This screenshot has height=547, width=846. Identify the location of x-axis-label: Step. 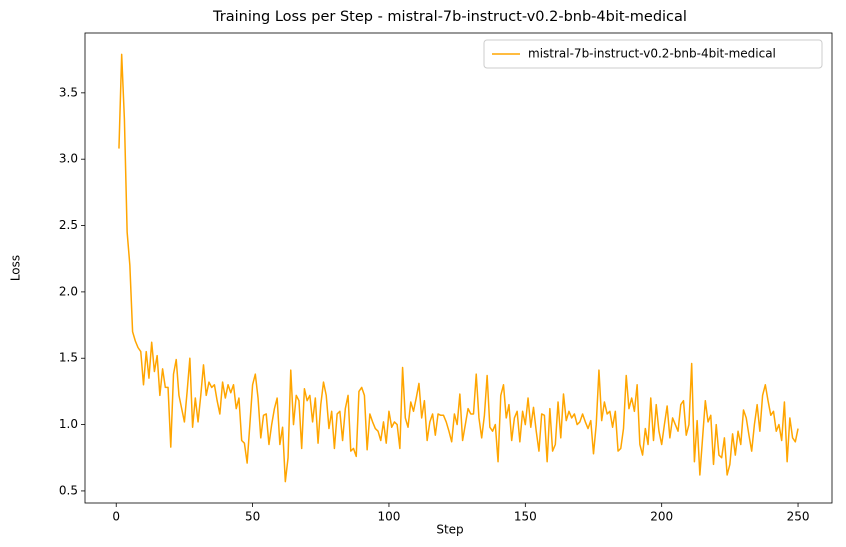
(449, 530).